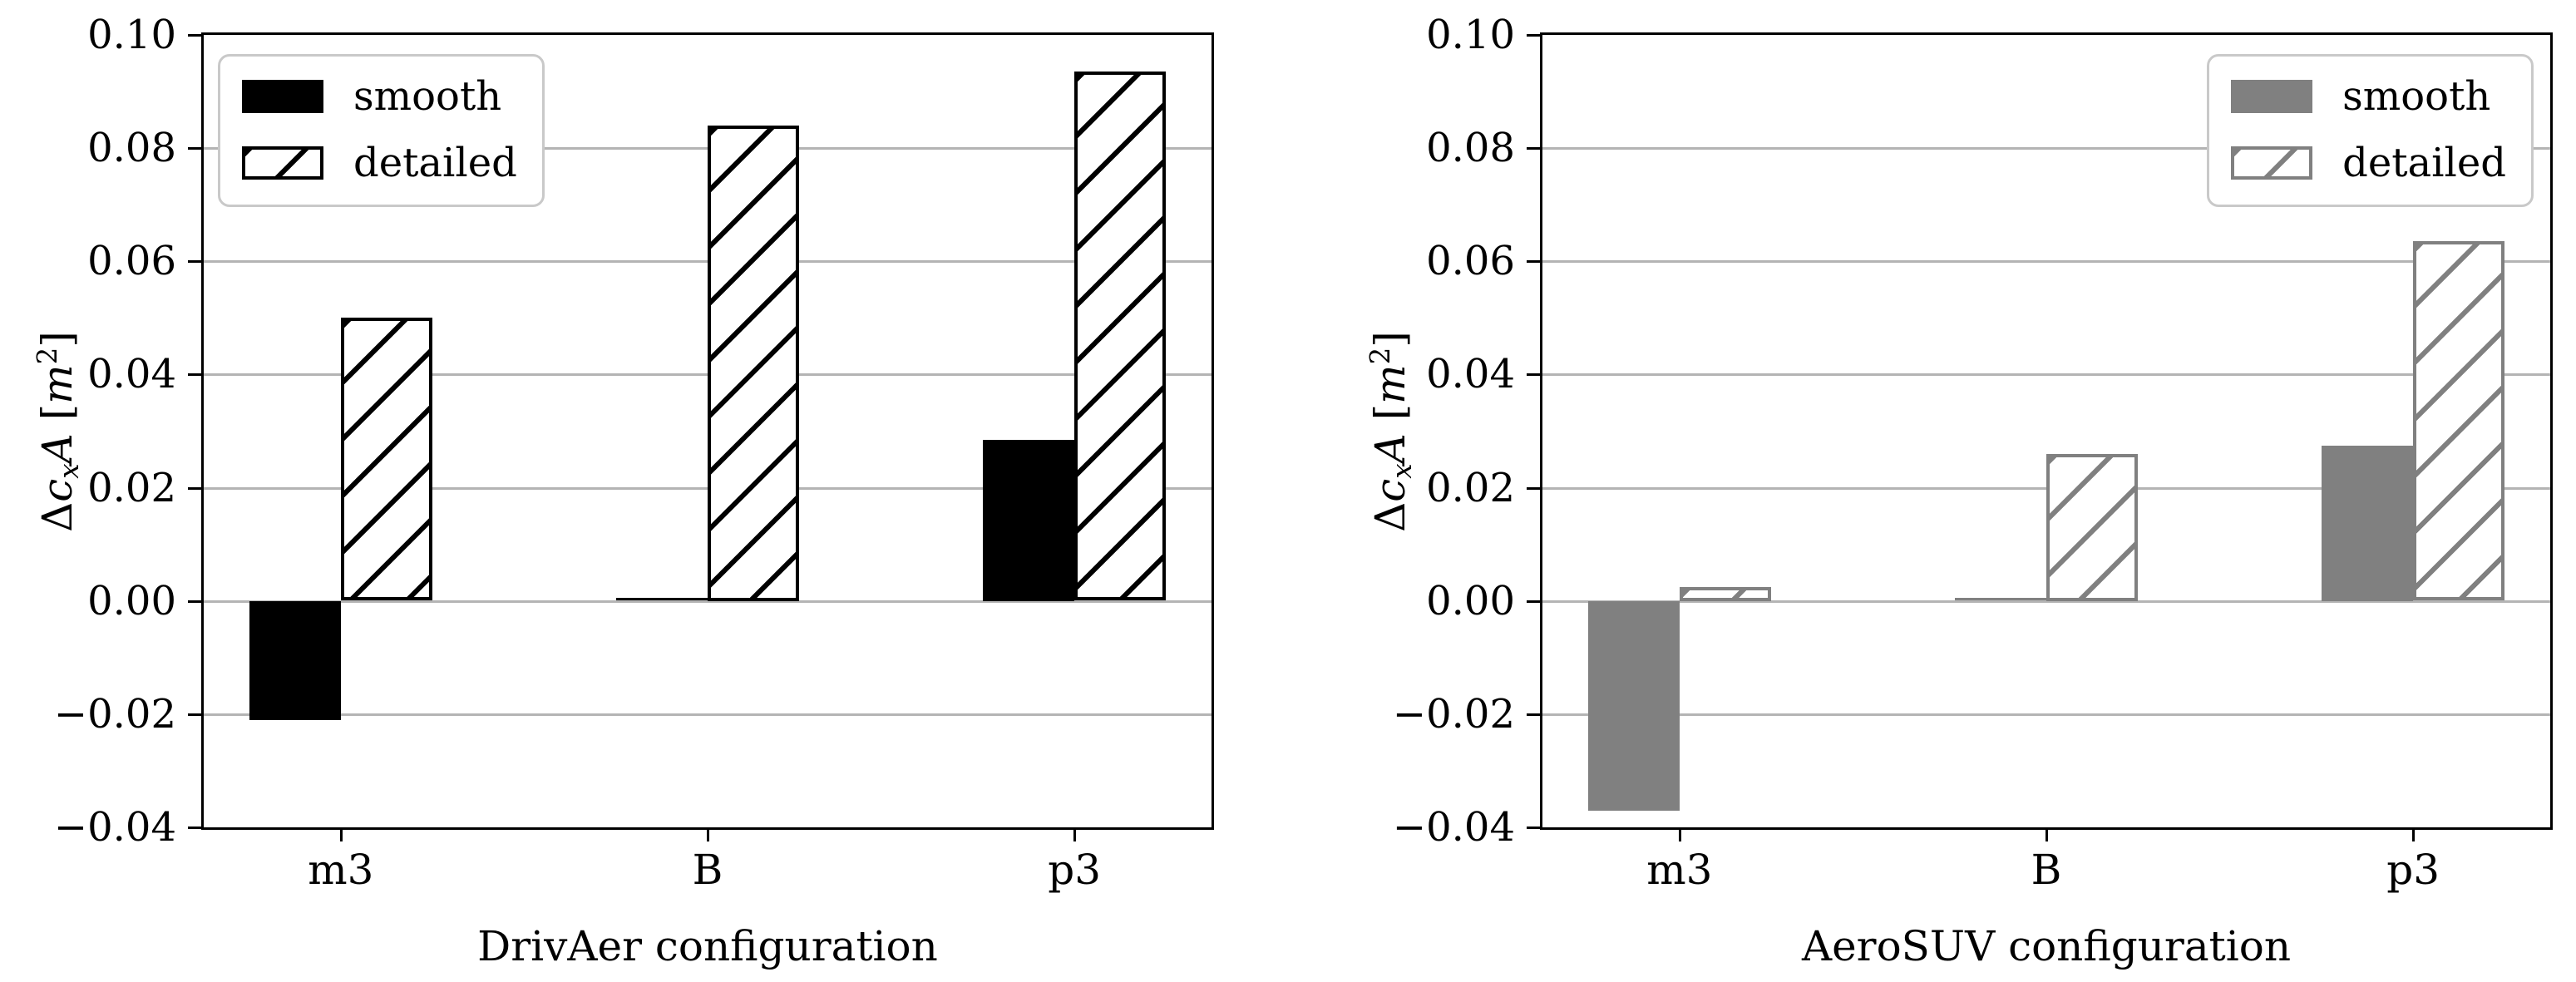 This screenshot has width=2576, height=982. Describe the element at coordinates (1028, 520) in the screenshot. I see `bar-drivaer-p3-smooth` at that location.